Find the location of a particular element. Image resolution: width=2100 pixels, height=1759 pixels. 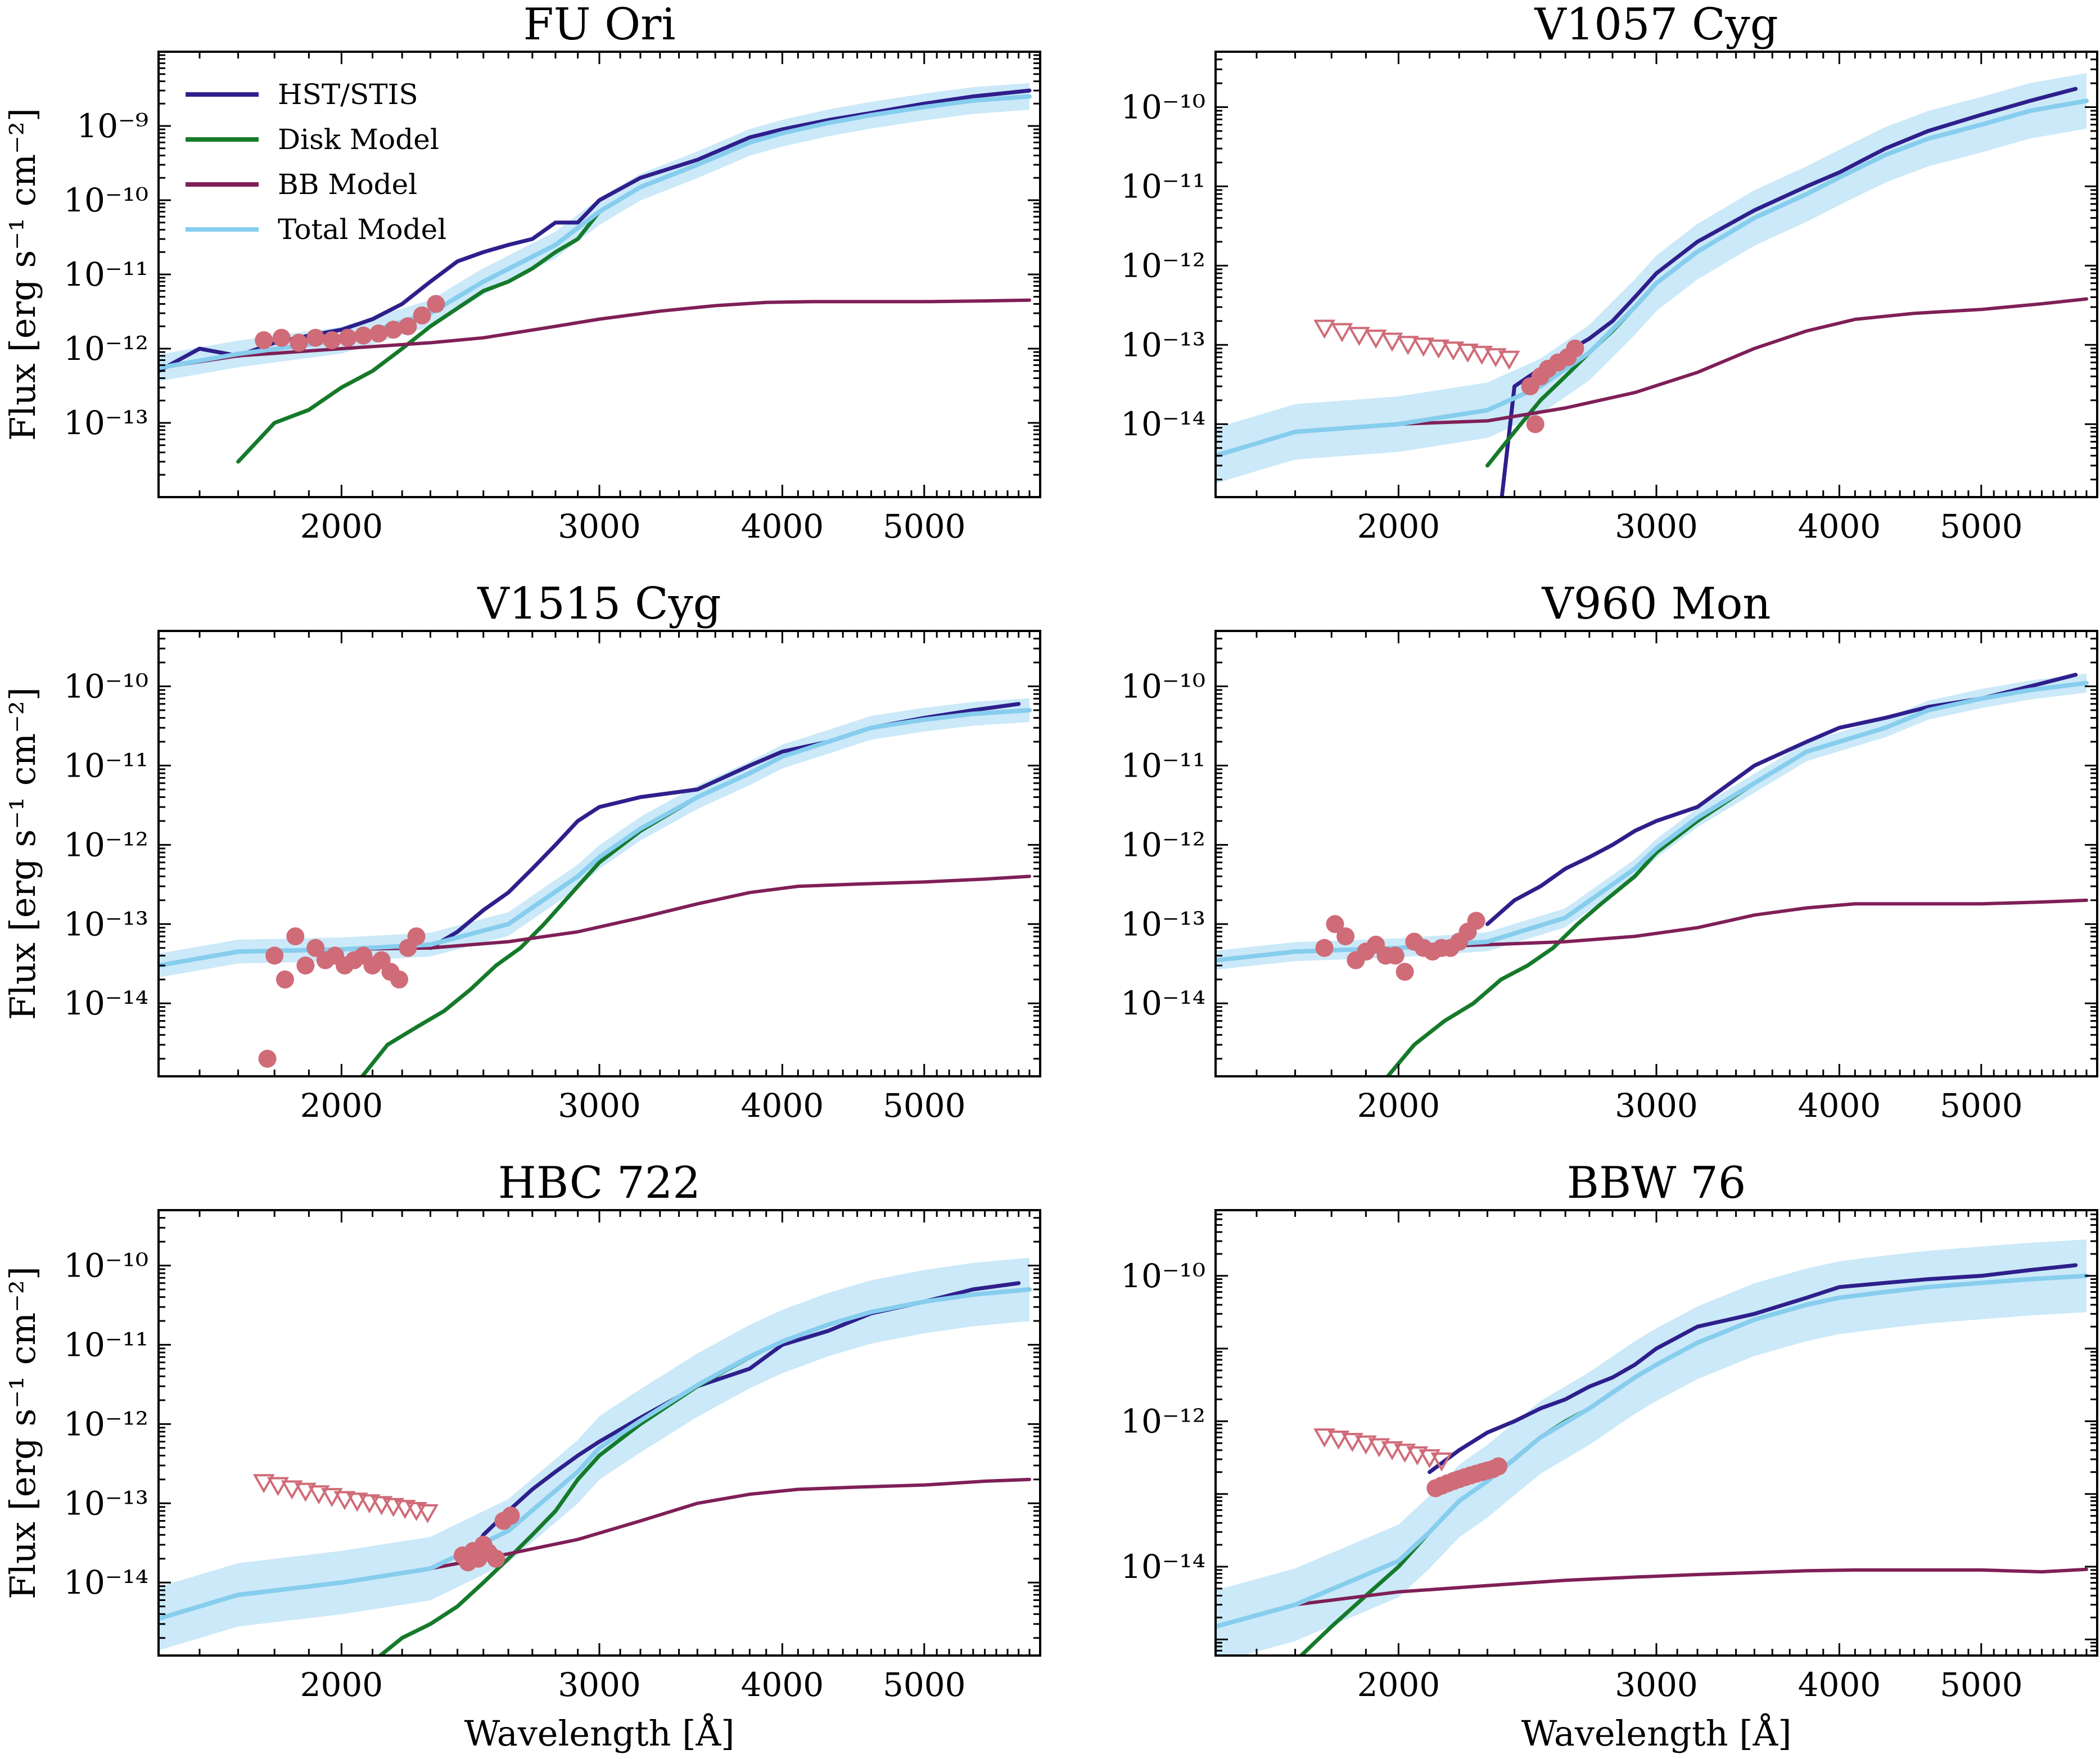

y-tick-label: 10⁻⁹ is located at coordinates (112, 126).